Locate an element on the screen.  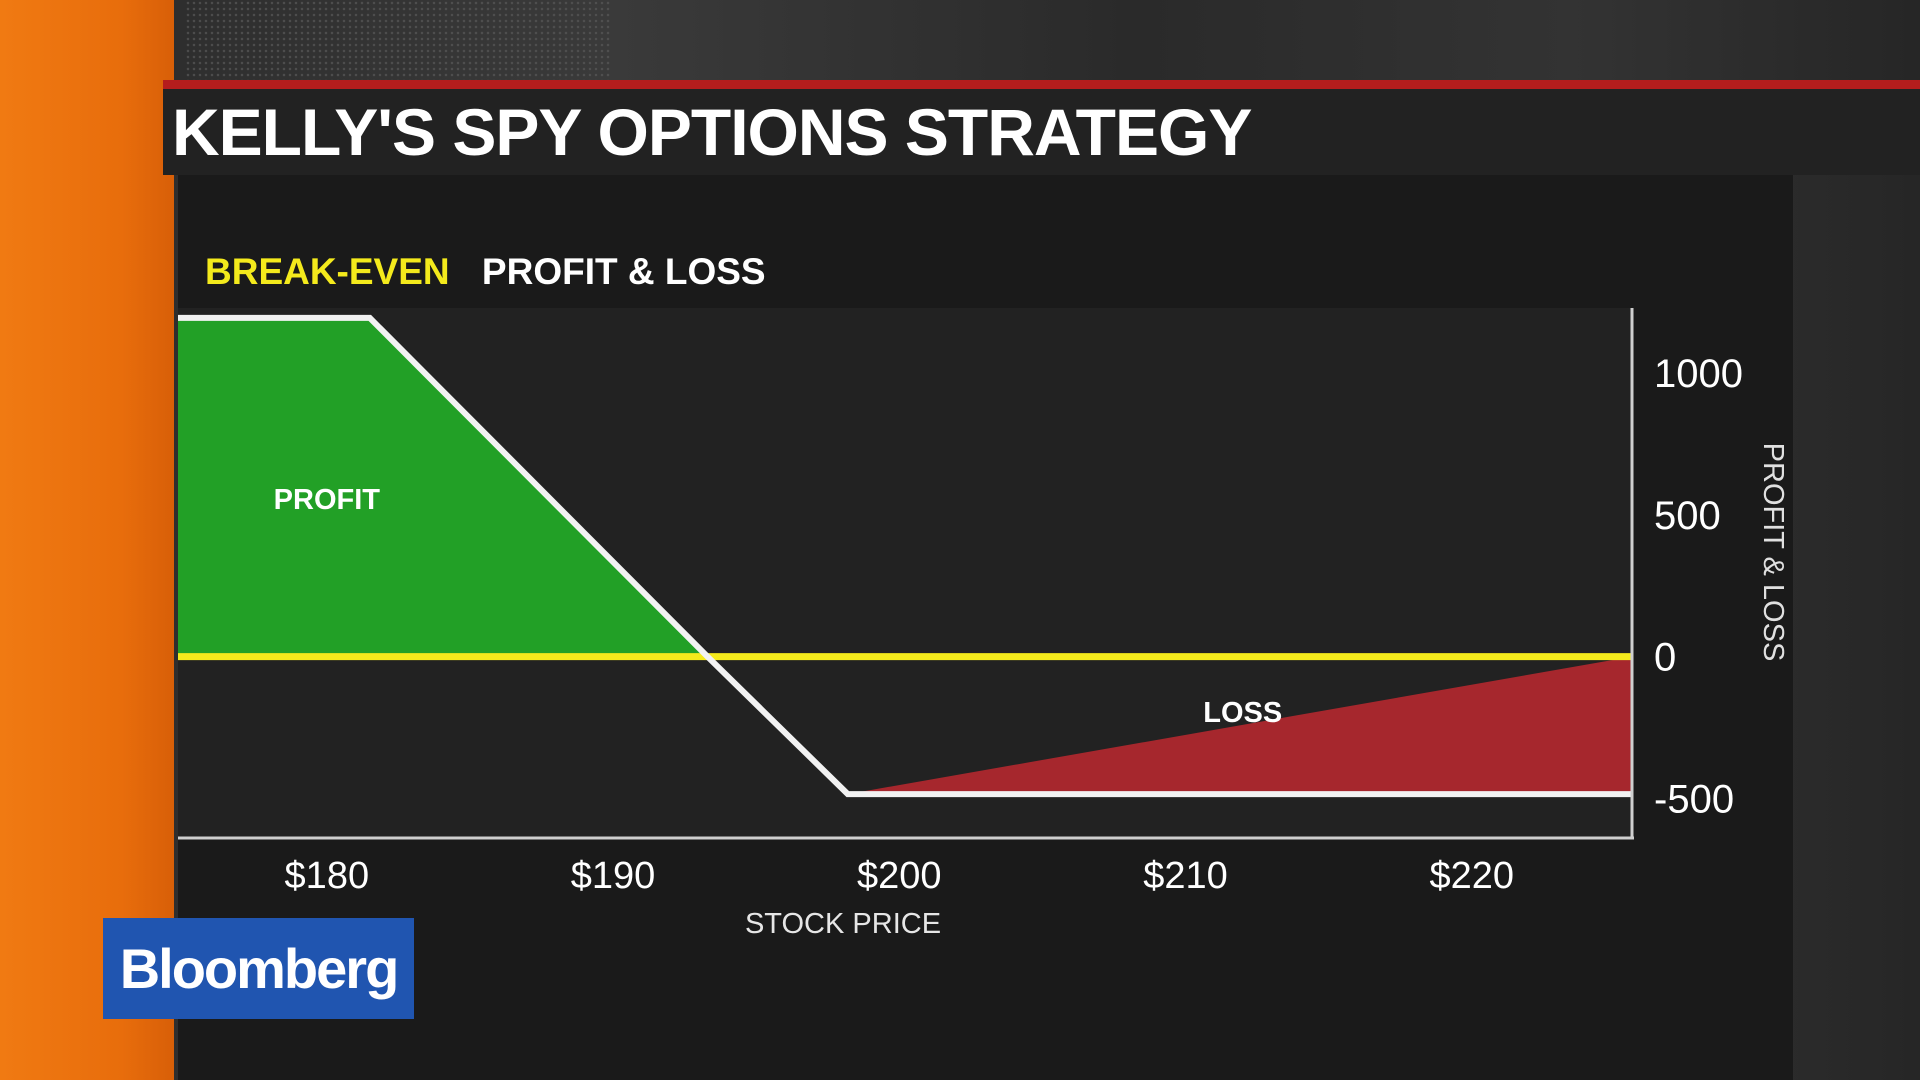
y-tick-label: -500 is located at coordinates (1694, 799).